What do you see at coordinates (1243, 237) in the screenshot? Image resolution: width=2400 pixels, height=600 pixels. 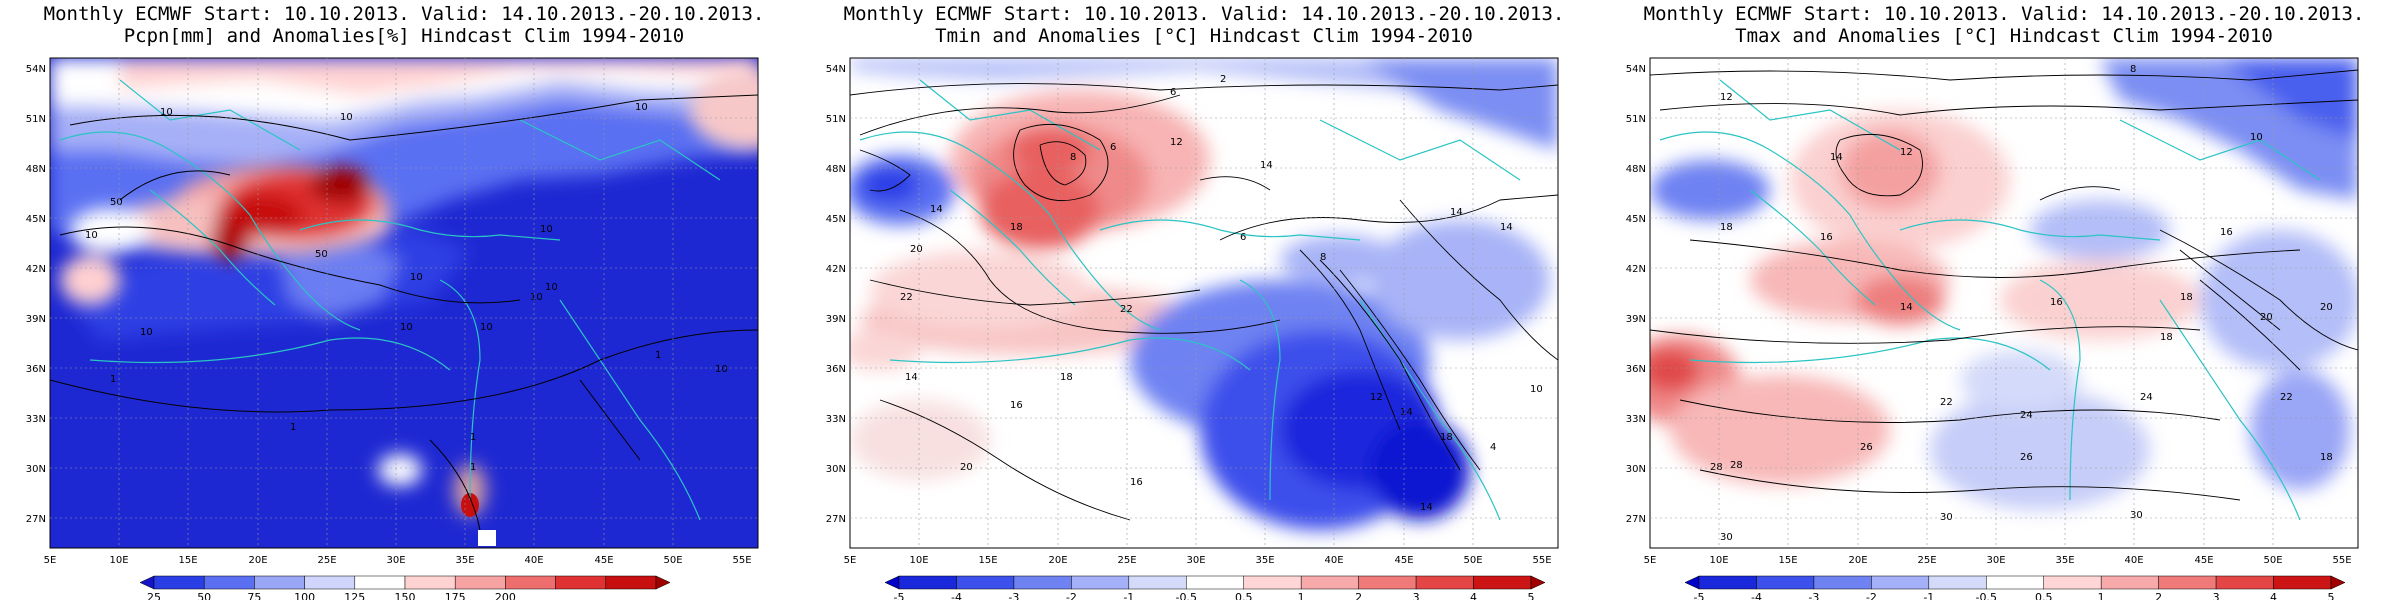 I see `svg-text: 6` at bounding box center [1243, 237].